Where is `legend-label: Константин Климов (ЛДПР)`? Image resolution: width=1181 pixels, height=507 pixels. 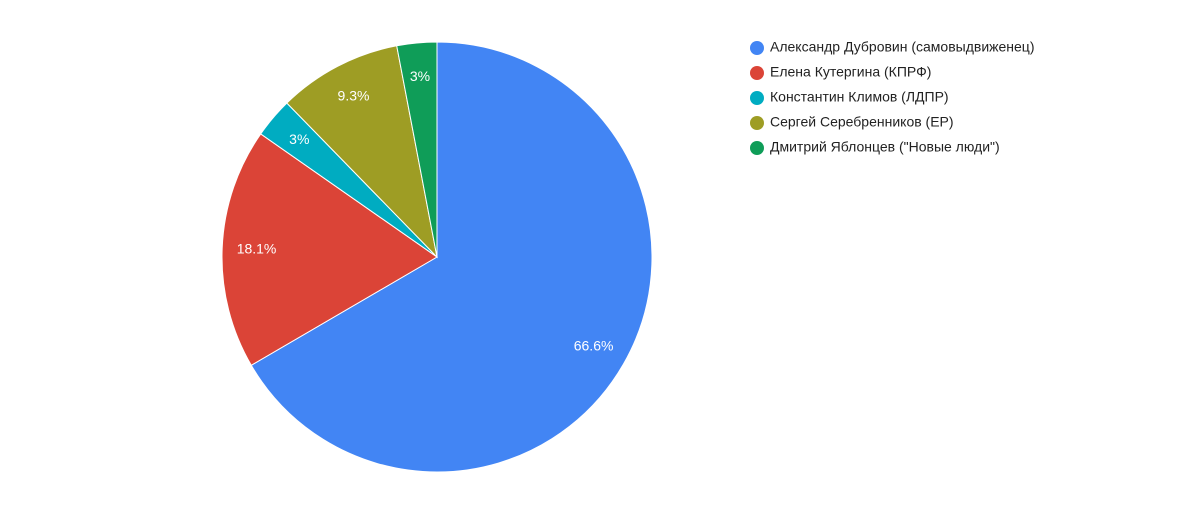
legend-label: Константин Климов (ЛДПР) is located at coordinates (859, 97).